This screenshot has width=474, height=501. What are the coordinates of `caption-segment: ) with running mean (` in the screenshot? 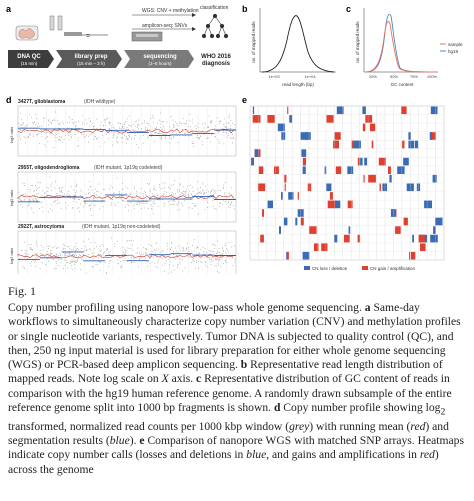 It's located at (360, 426).